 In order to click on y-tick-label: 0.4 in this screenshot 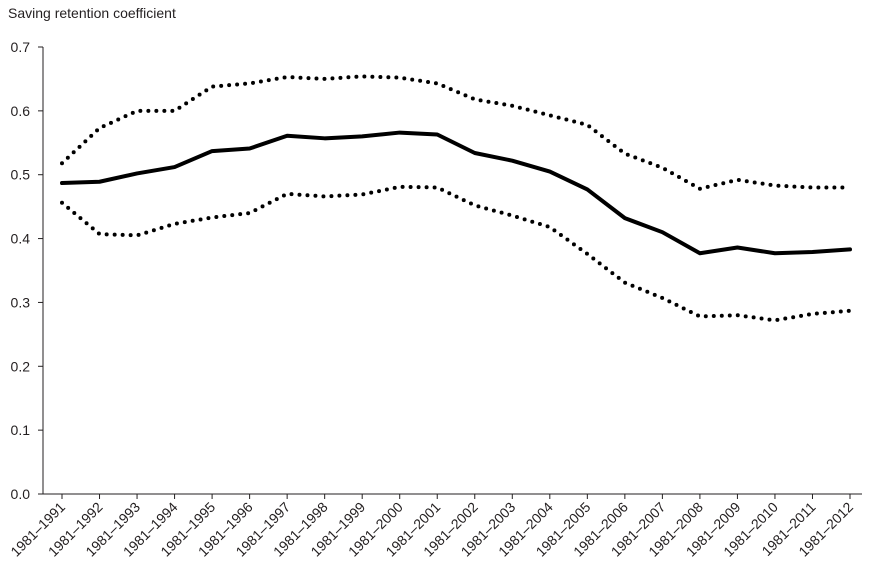, I will do `click(21, 239)`.